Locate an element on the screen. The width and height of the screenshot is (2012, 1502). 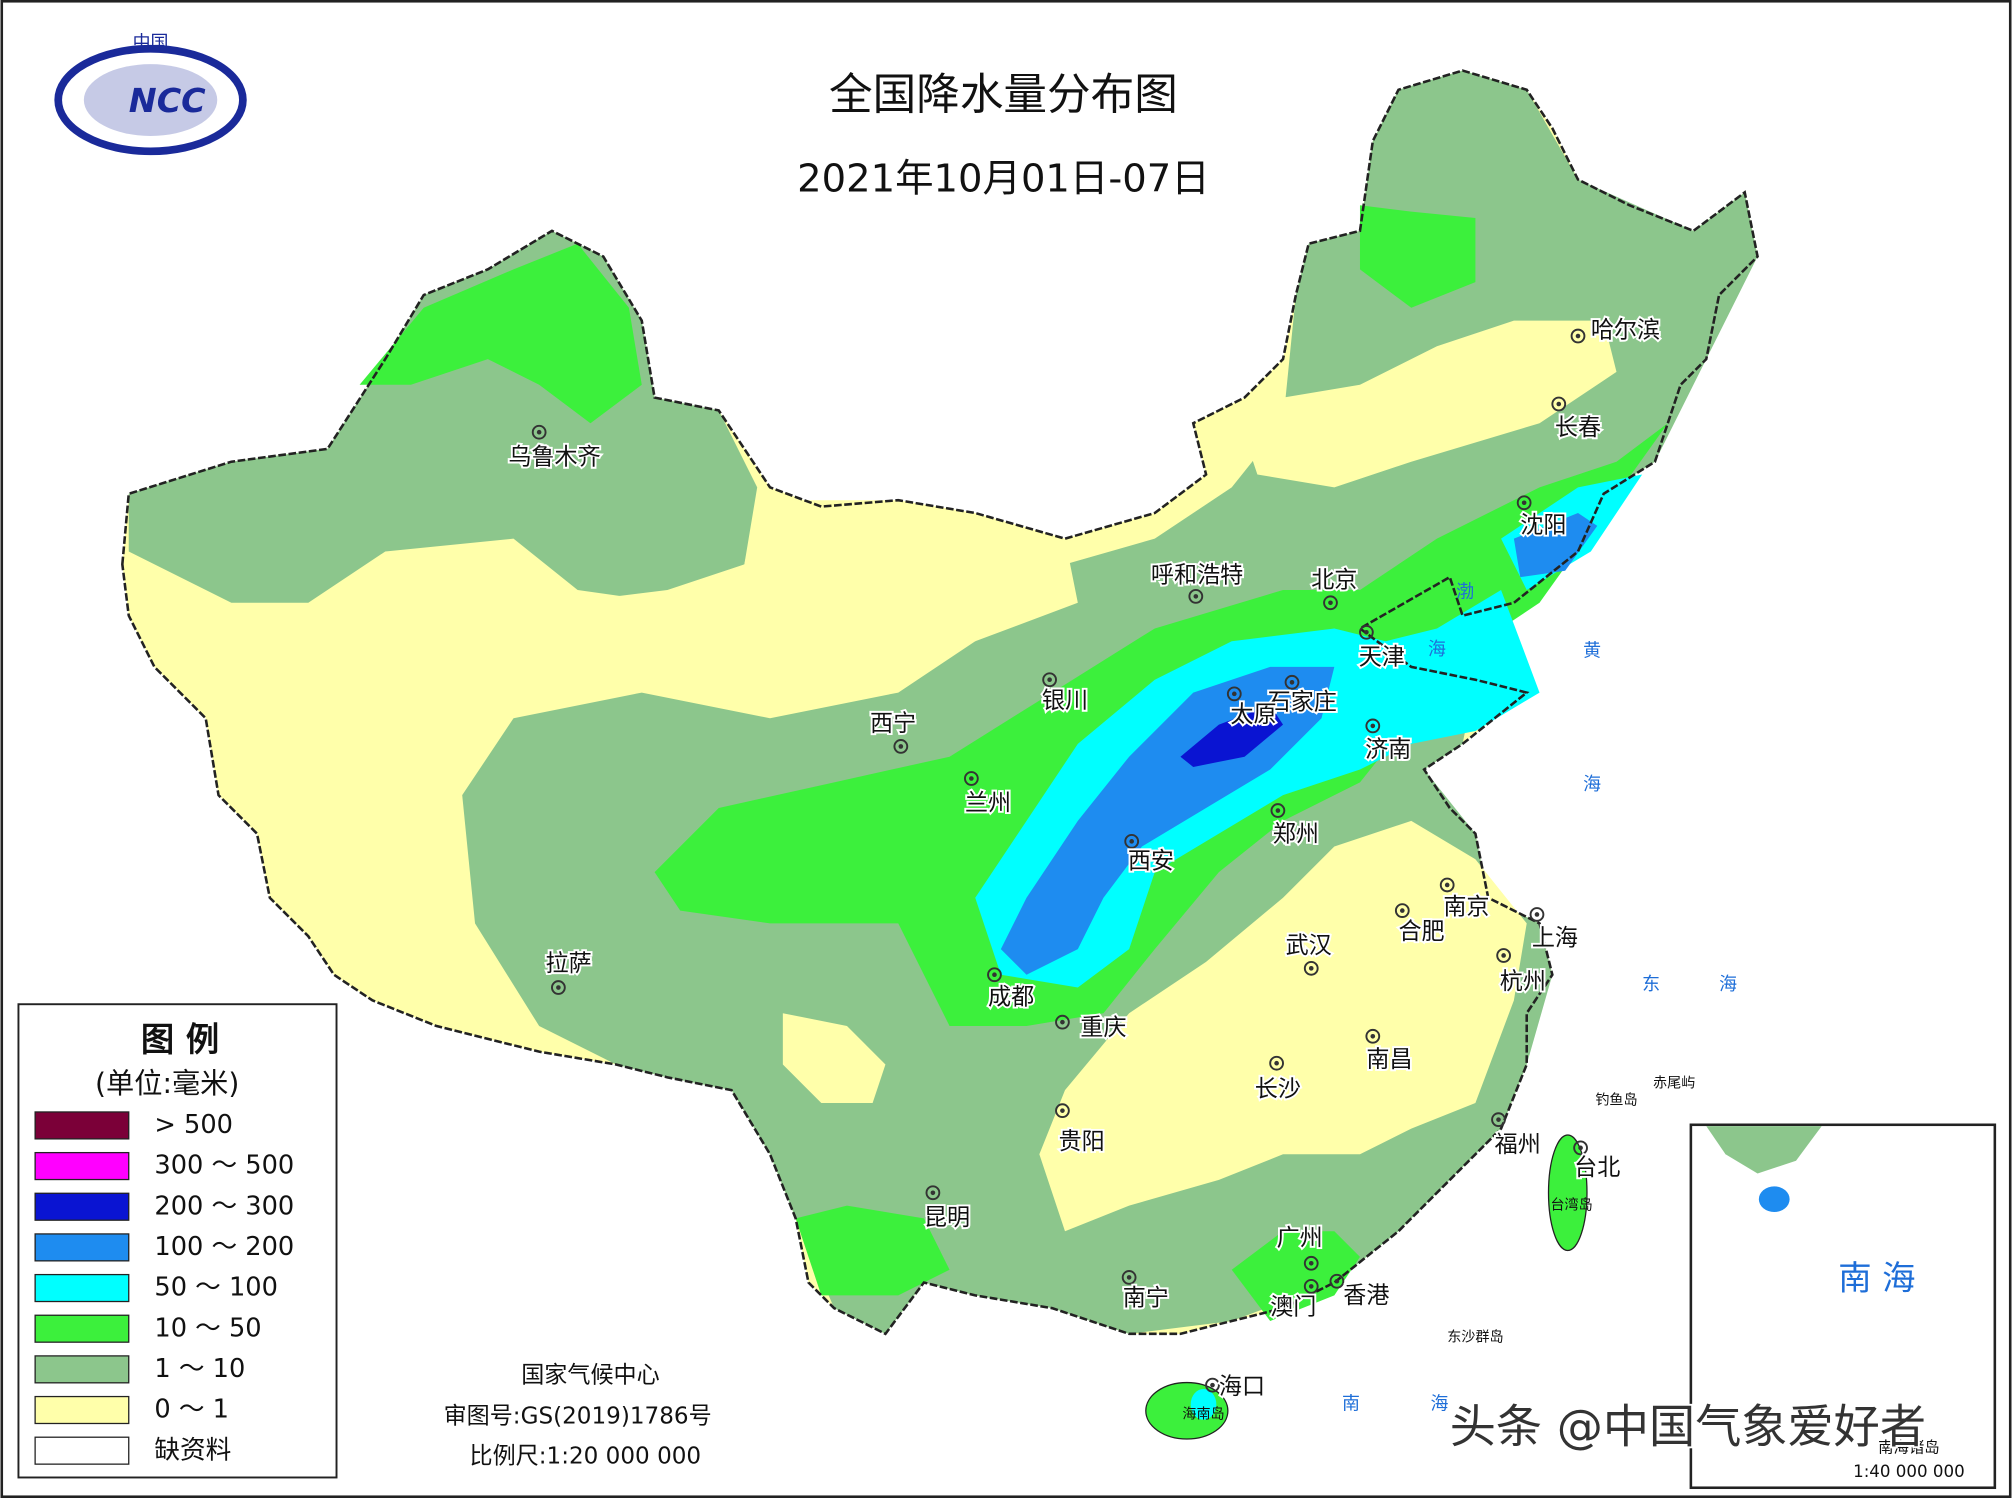
legend-title: 图 例 is located at coordinates (180, 1039).